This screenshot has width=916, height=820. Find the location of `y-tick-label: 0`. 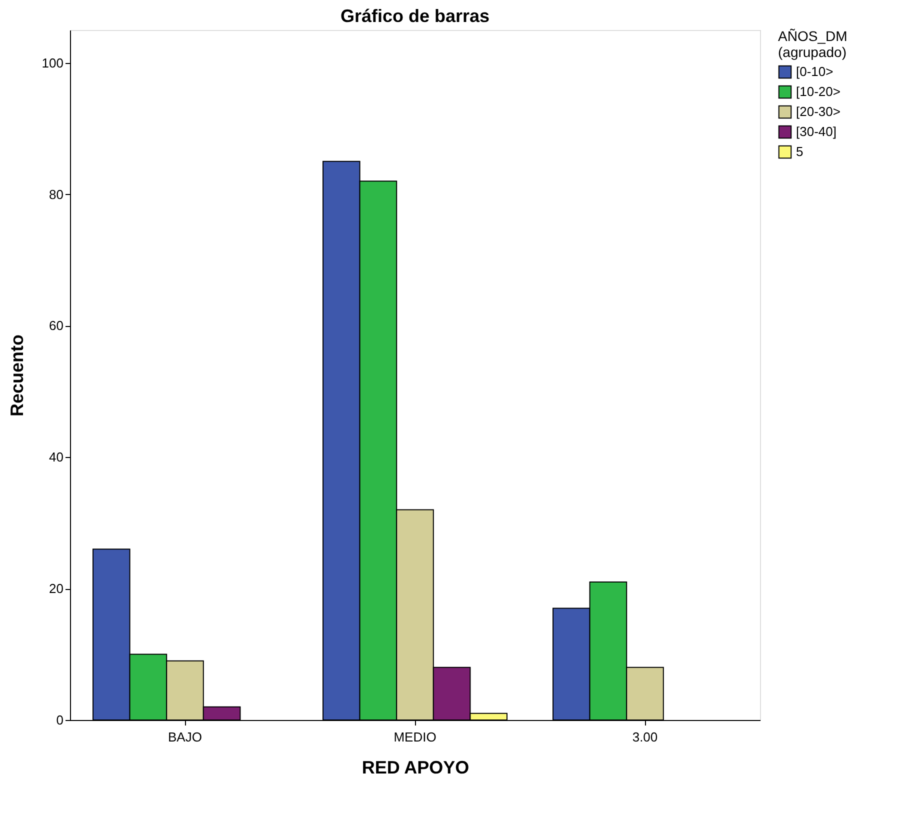

y-tick-label: 0 is located at coordinates (60, 720).